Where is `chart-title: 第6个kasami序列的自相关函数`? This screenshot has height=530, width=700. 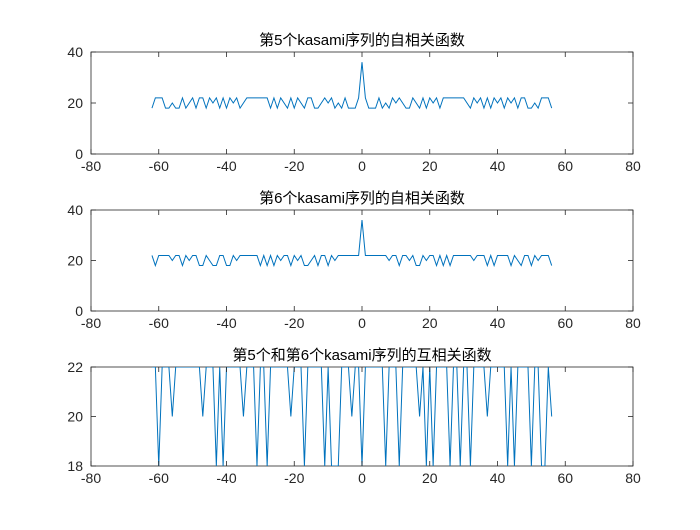 chart-title: 第6个kasami序列的自相关函数 is located at coordinates (362, 198).